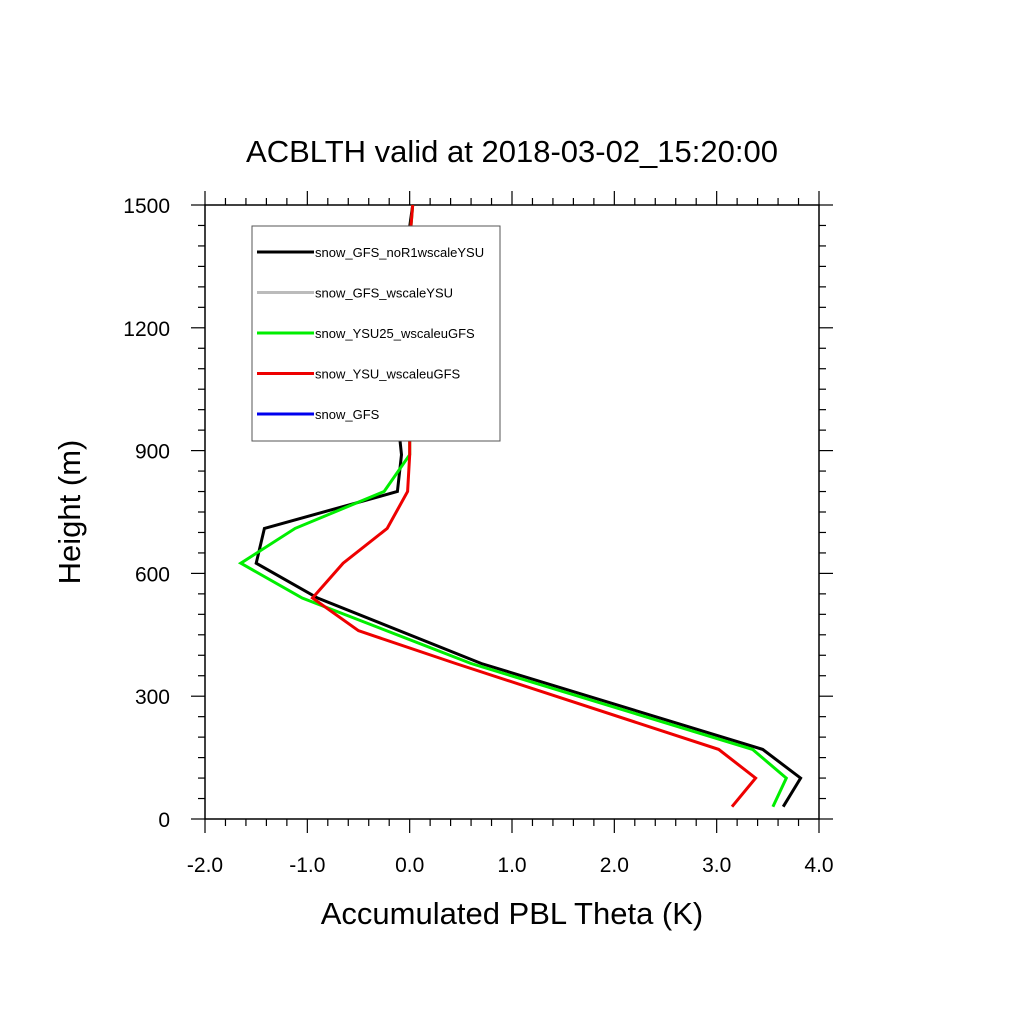 The height and width of the screenshot is (1029, 1024). What do you see at coordinates (307, 865) in the screenshot?
I see `x-tick-label: -1.0` at bounding box center [307, 865].